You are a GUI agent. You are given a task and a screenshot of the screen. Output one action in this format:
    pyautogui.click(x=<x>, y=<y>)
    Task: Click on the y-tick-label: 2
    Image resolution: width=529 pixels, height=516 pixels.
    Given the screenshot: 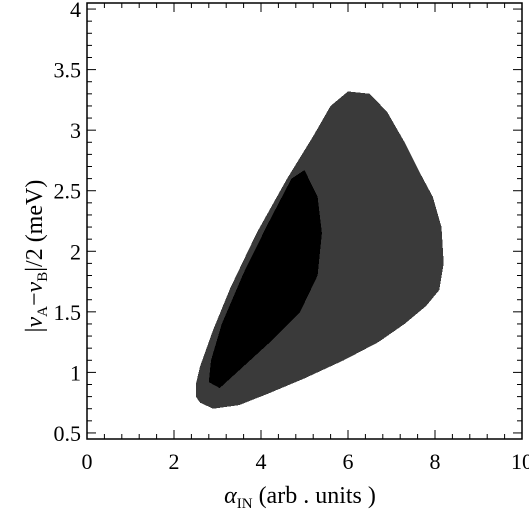 What is the action you would take?
    pyautogui.click(x=75, y=251)
    